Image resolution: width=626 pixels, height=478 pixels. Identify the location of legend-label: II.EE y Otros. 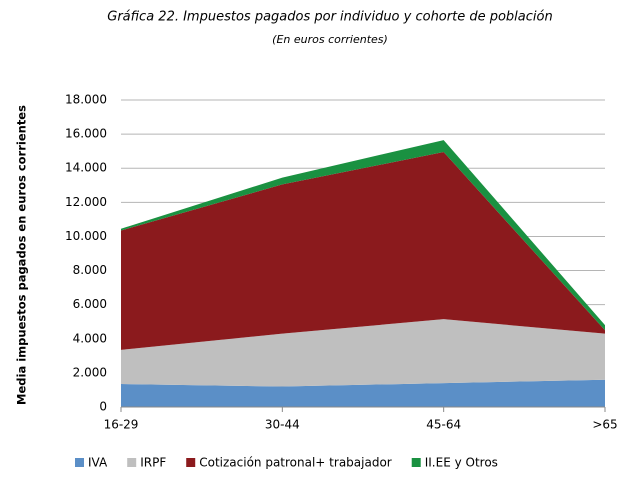
(461, 463).